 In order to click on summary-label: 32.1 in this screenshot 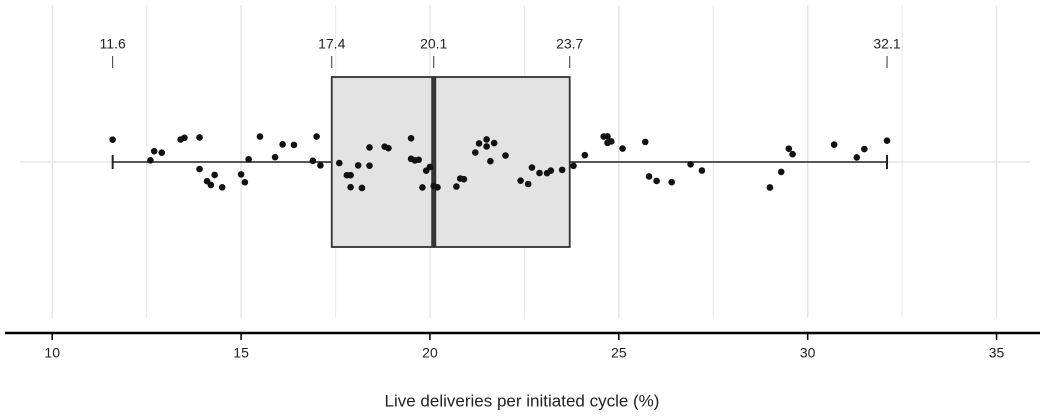, I will do `click(886, 44)`.